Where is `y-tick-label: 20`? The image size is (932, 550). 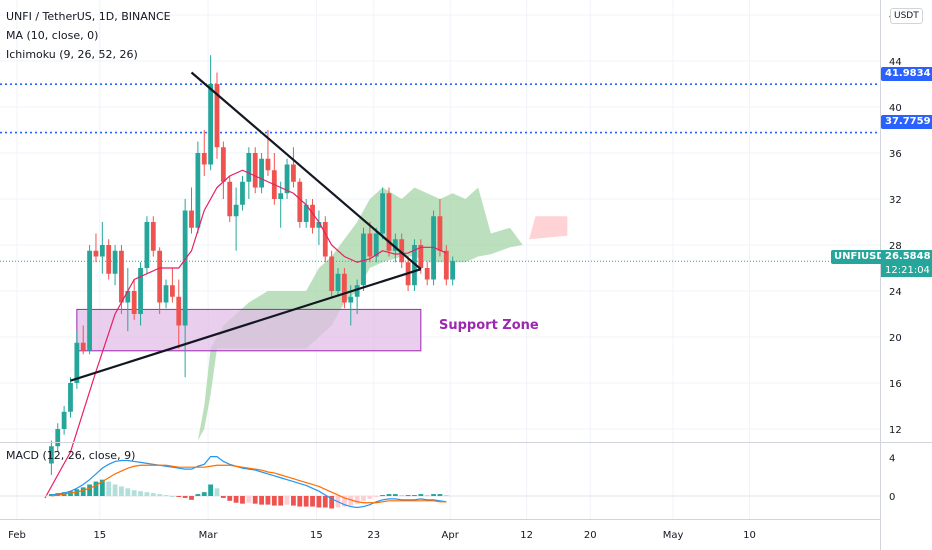 y-tick-label: 20 is located at coordinates (895, 338).